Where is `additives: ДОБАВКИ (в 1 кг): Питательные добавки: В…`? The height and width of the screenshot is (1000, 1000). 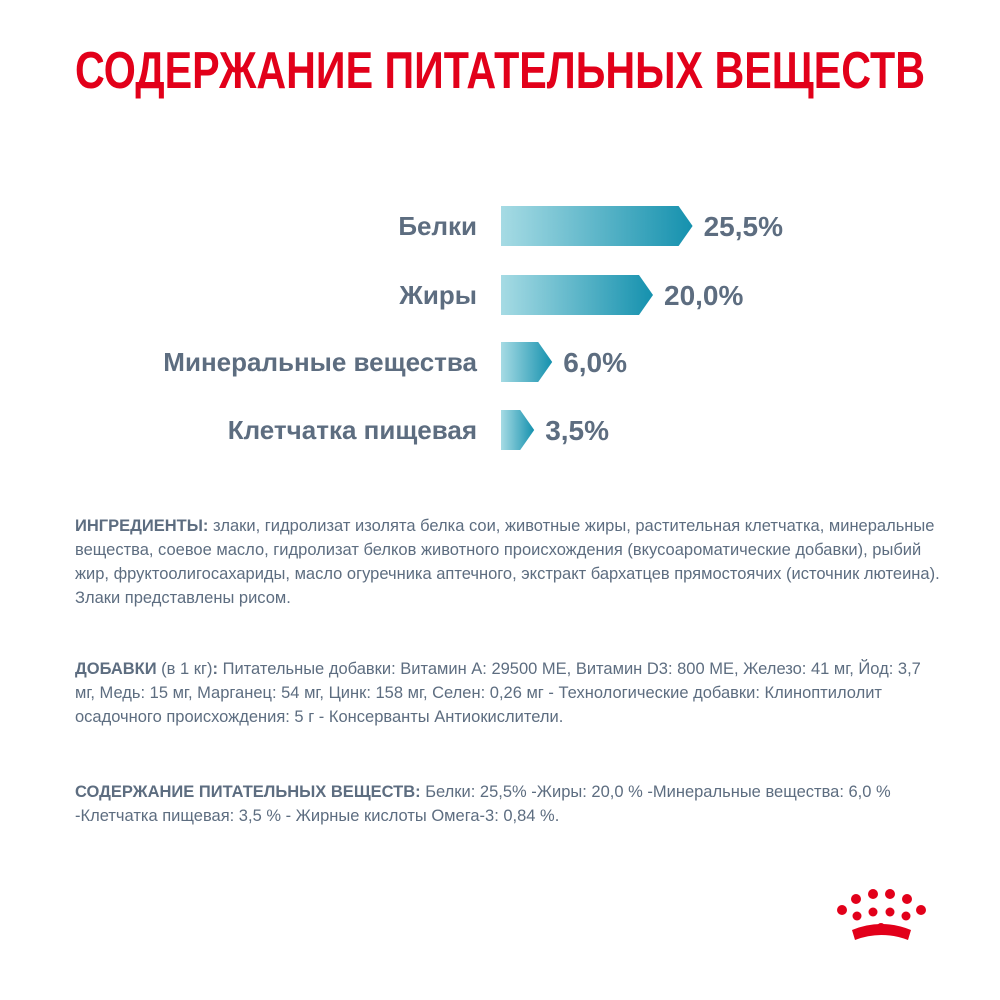 additives: ДОБАВКИ (в 1 кг): Питательные добавки: В… is located at coordinates (510, 693).